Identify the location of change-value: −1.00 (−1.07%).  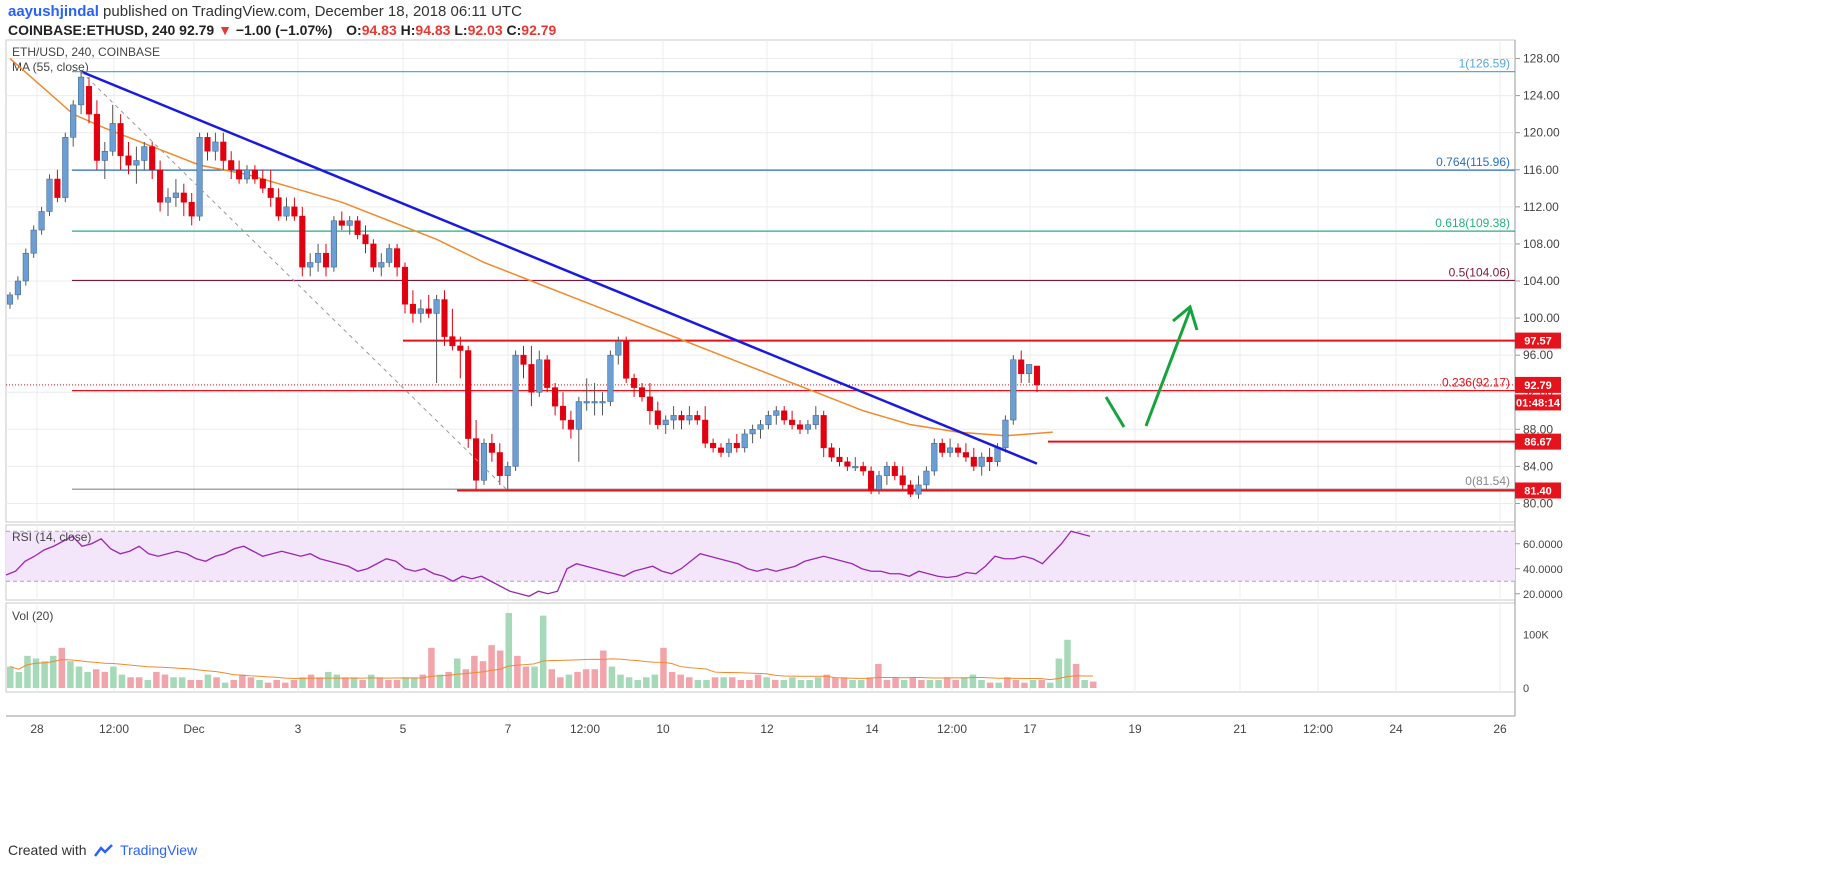
(284, 30).